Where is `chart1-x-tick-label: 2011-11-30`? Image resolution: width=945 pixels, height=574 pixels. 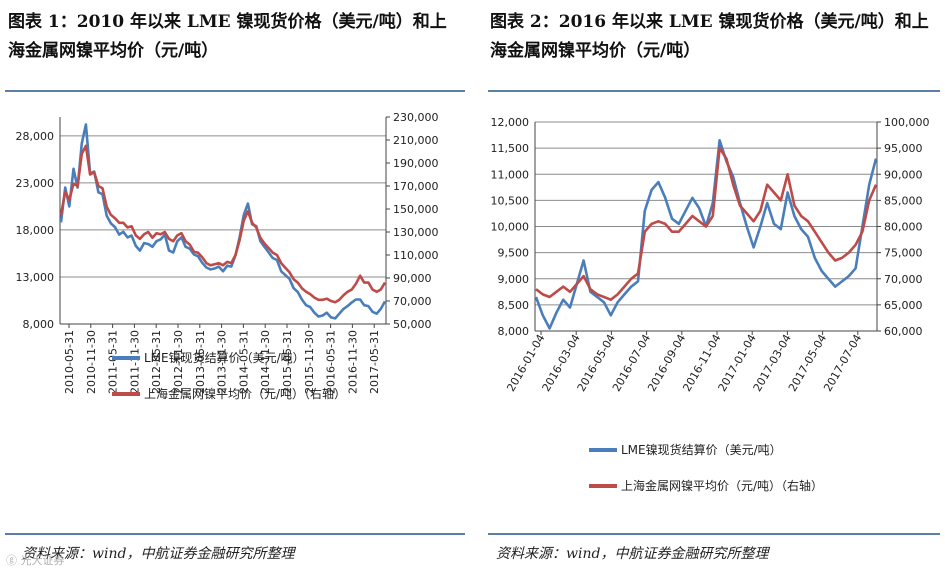 chart1-x-tick-label: 2011-11-30 is located at coordinates (134, 362).